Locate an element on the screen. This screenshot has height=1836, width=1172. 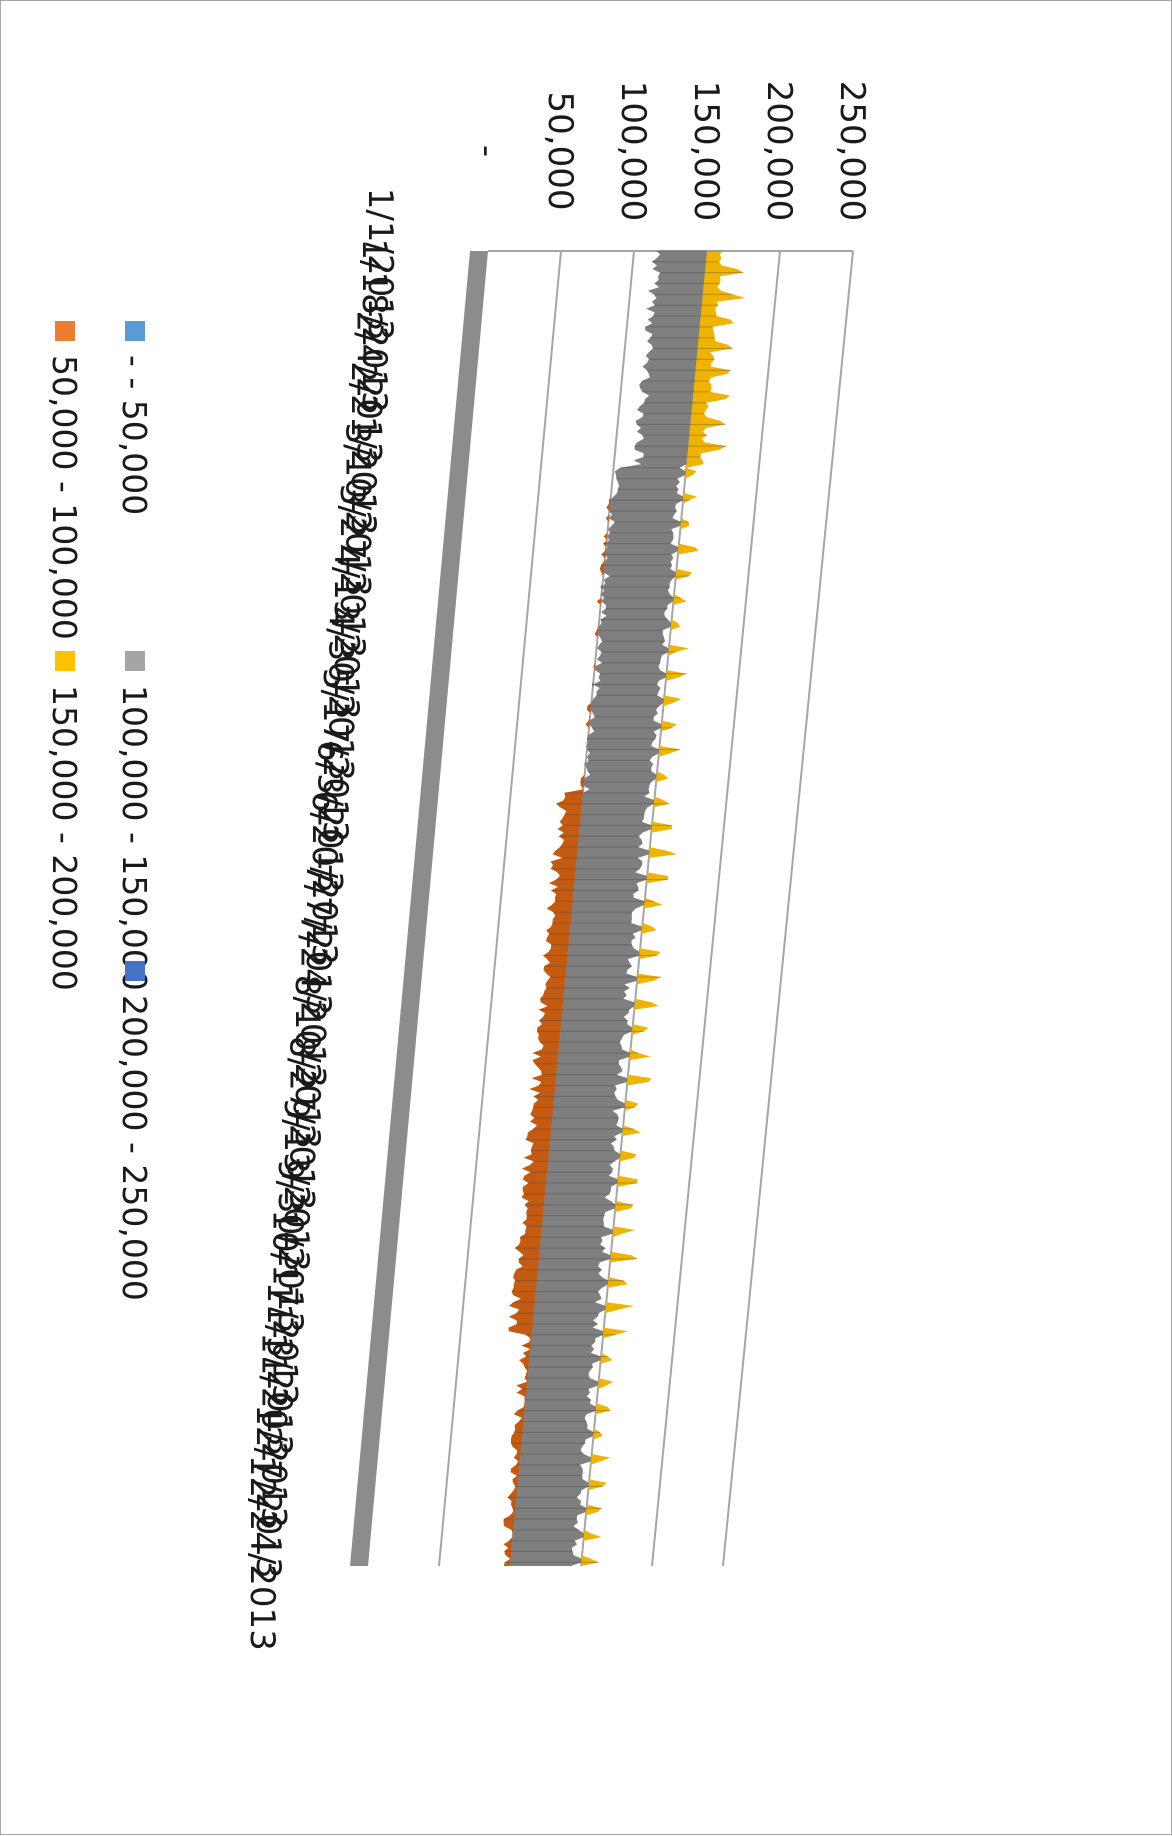
x-tick-label: 4/30/2013 is located at coordinates (341, 694).